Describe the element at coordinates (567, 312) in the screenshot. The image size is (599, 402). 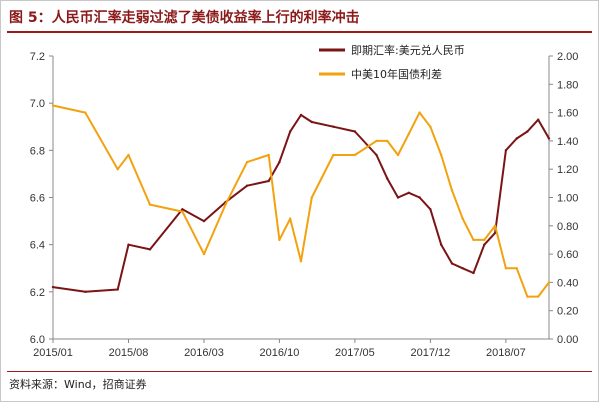
I see `right-tick-label: 0.20` at that location.